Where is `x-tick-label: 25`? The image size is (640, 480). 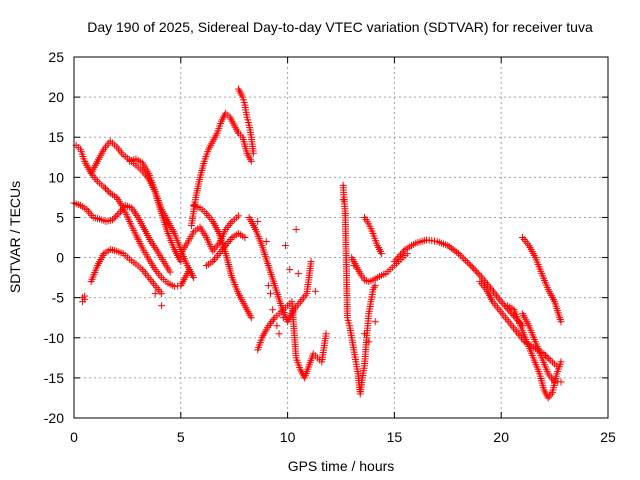 x-tick-label: 25 is located at coordinates (608, 437).